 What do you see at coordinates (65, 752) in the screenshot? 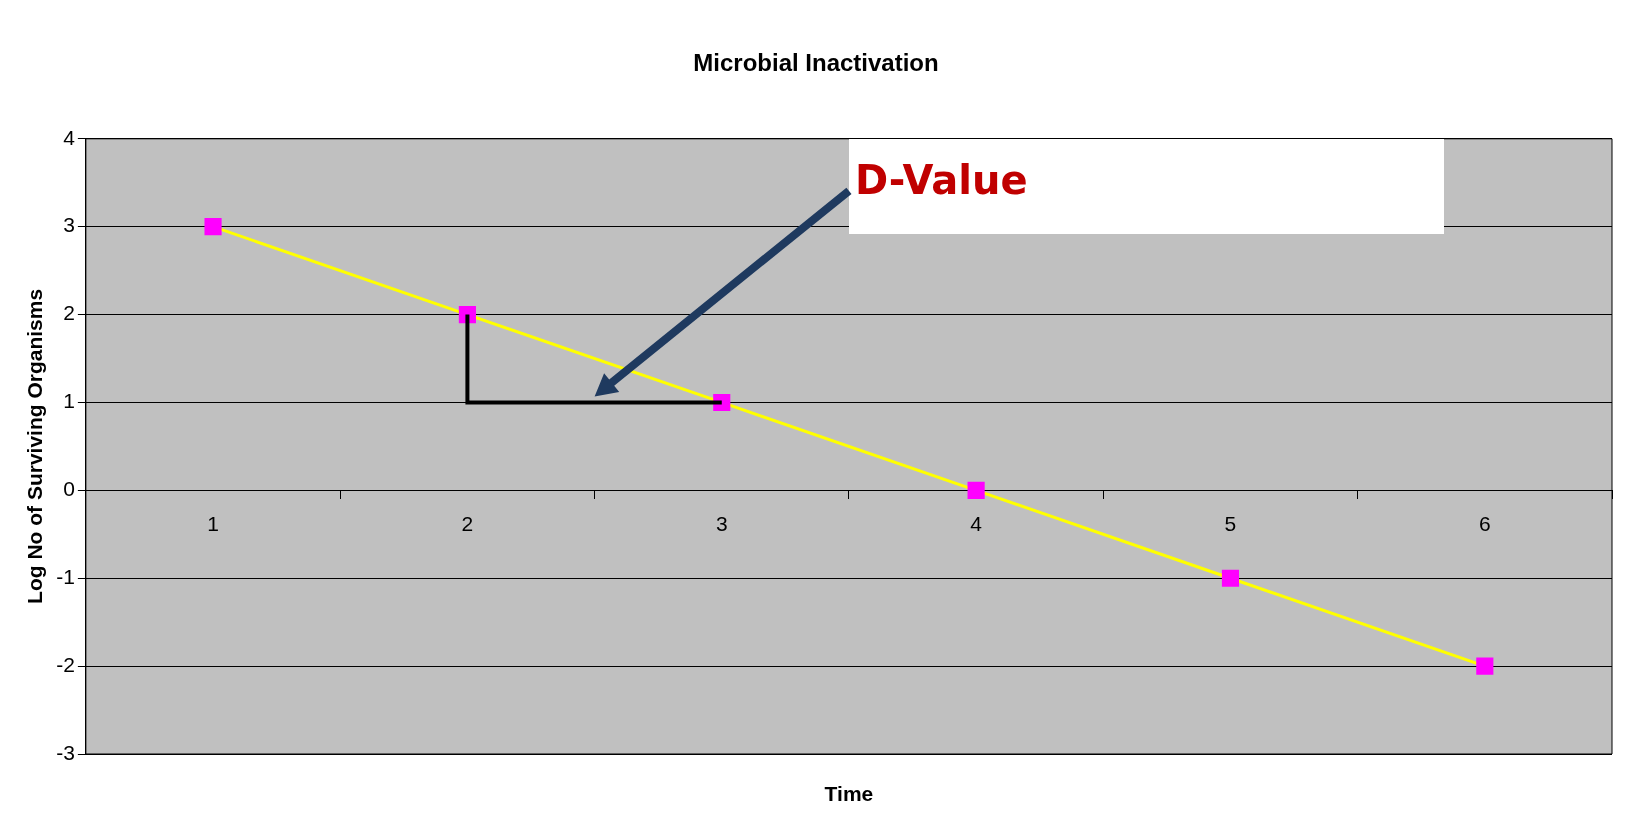
I see `y-tick-label: -3` at bounding box center [65, 752].